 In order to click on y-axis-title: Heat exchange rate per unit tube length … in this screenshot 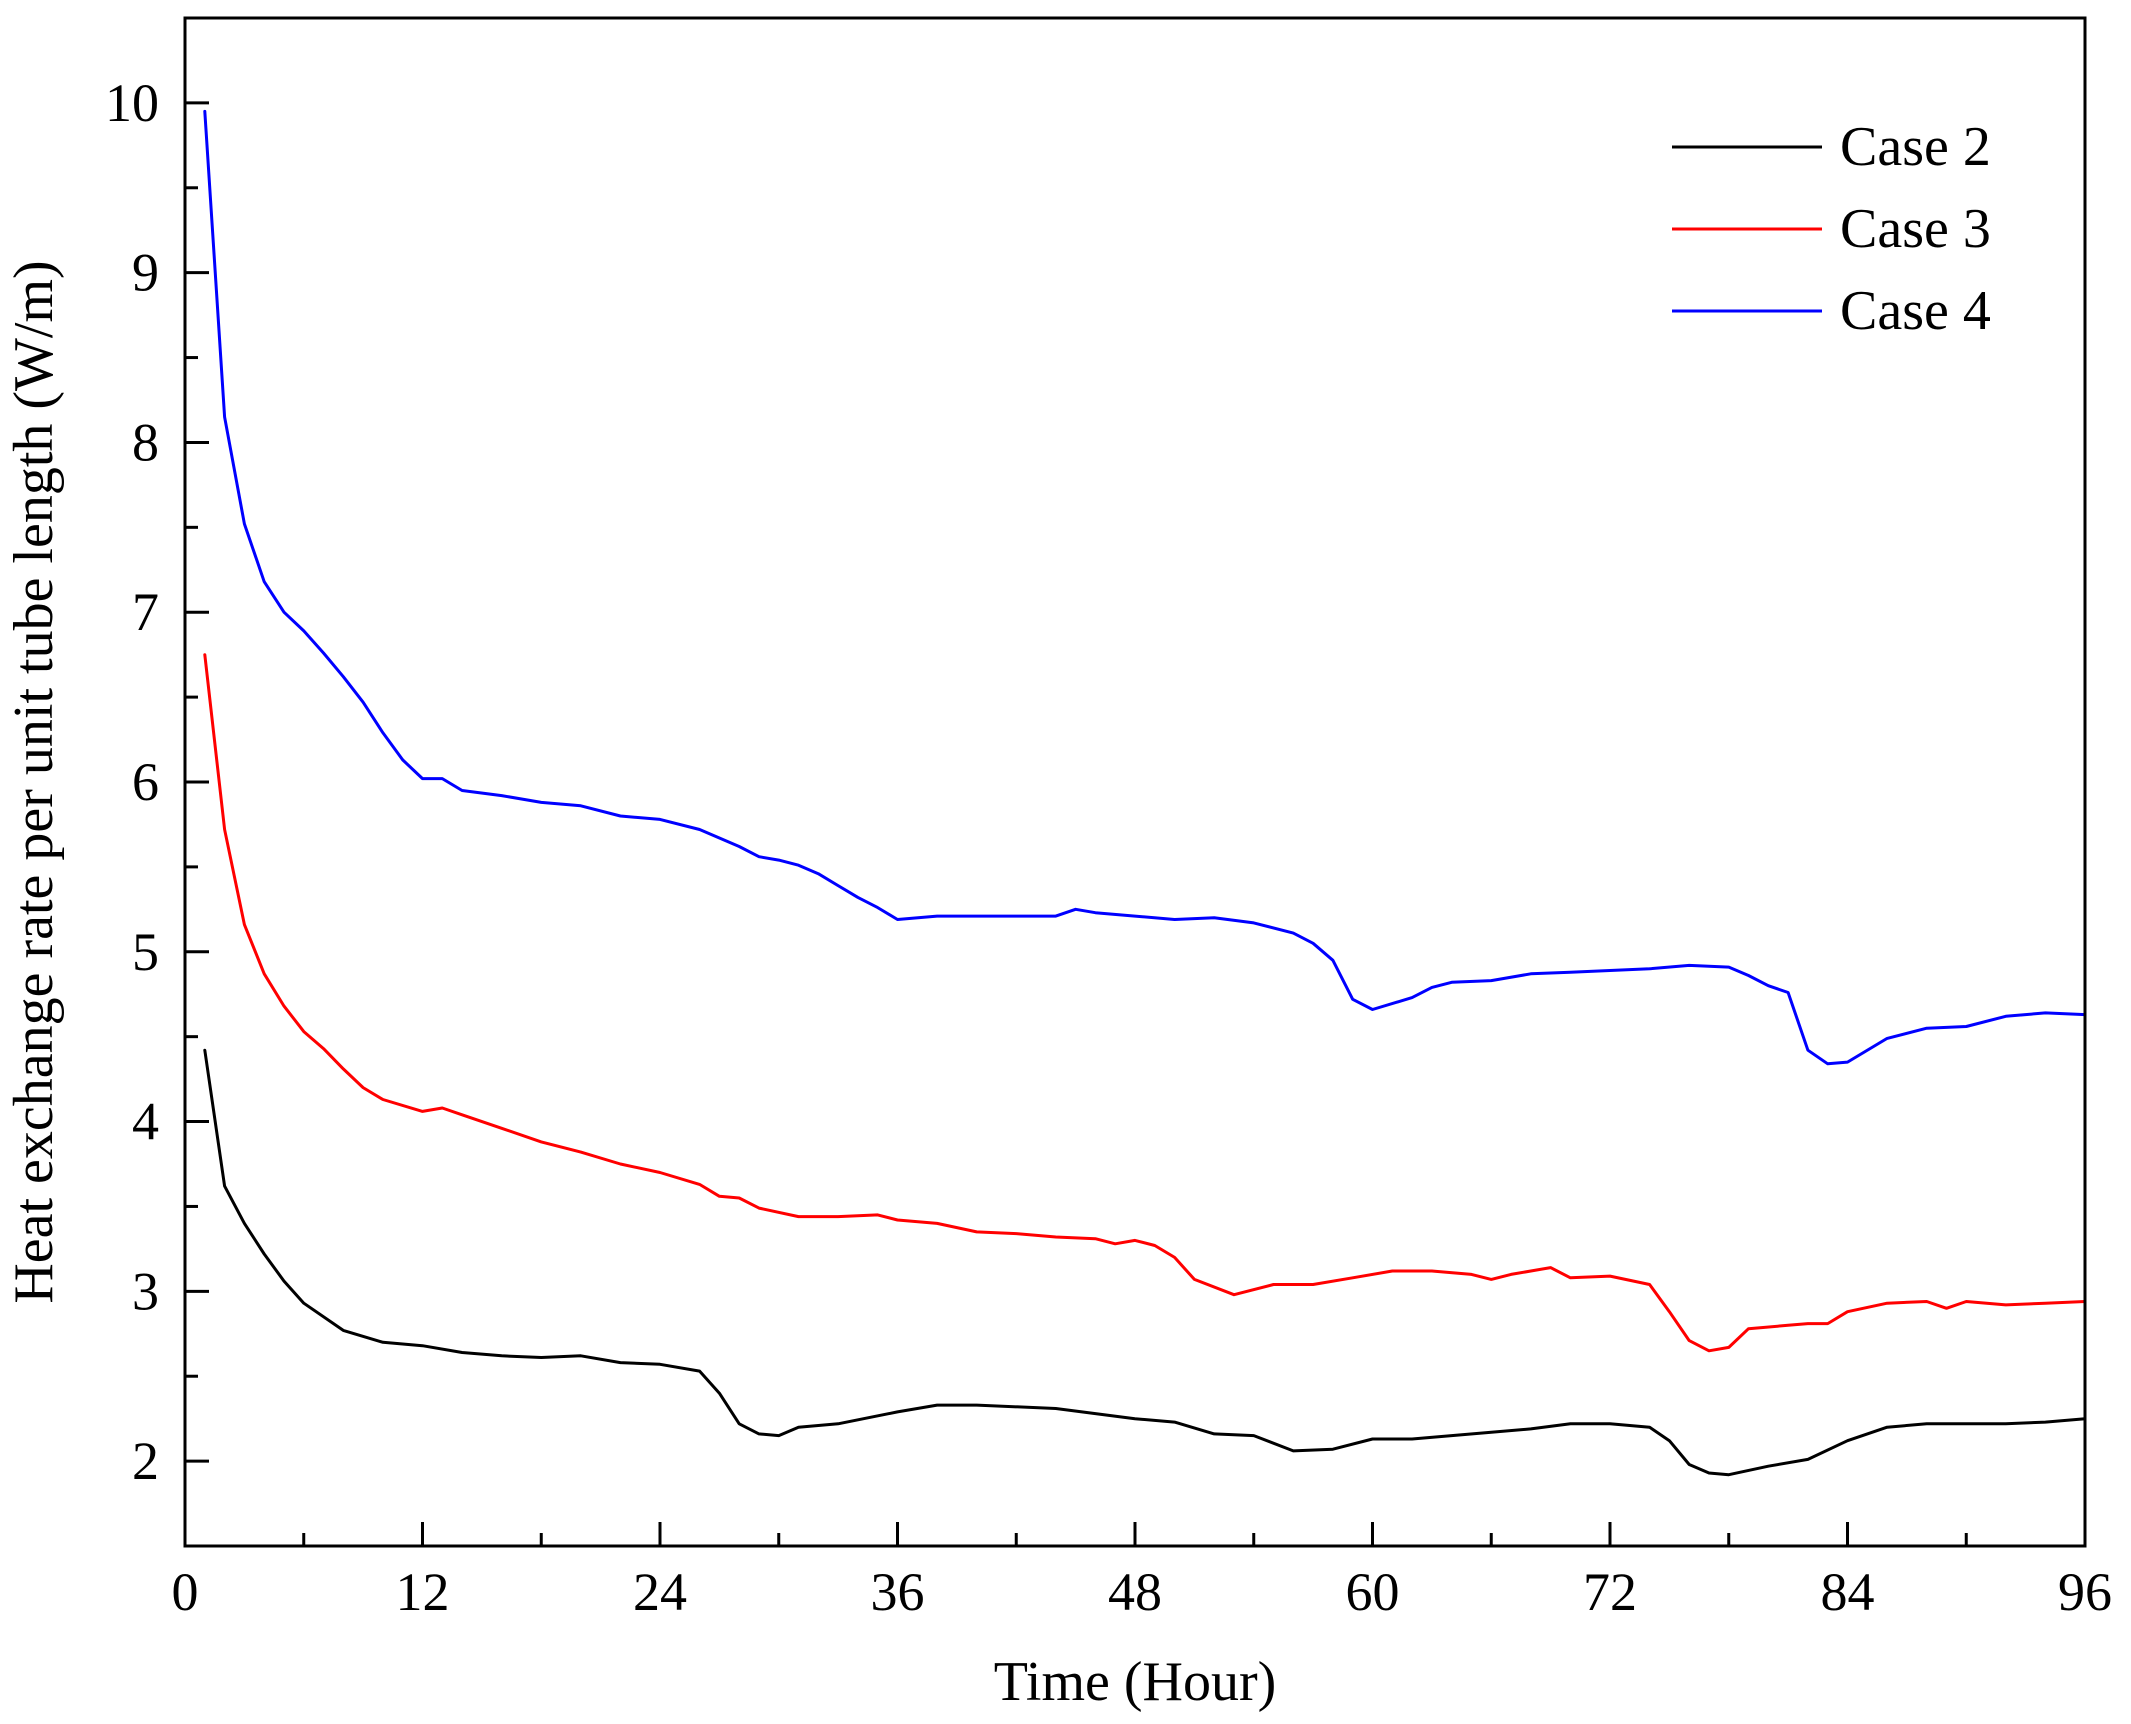, I will do `click(34, 781)`.